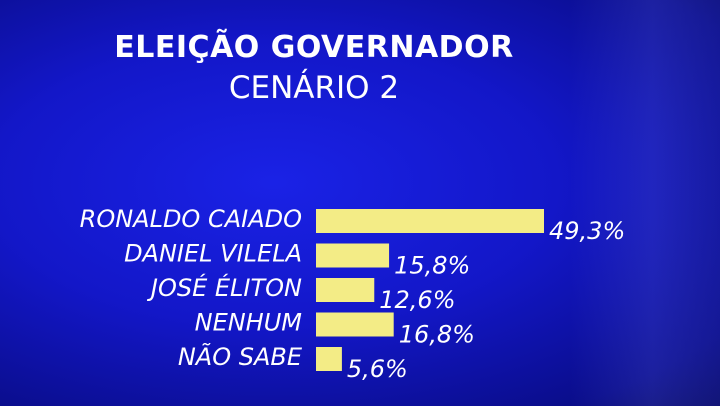 Image resolution: width=720 pixels, height=406 pixels. What do you see at coordinates (224, 287) in the screenshot?
I see `category-label: JOSÉ ÉLITON` at bounding box center [224, 287].